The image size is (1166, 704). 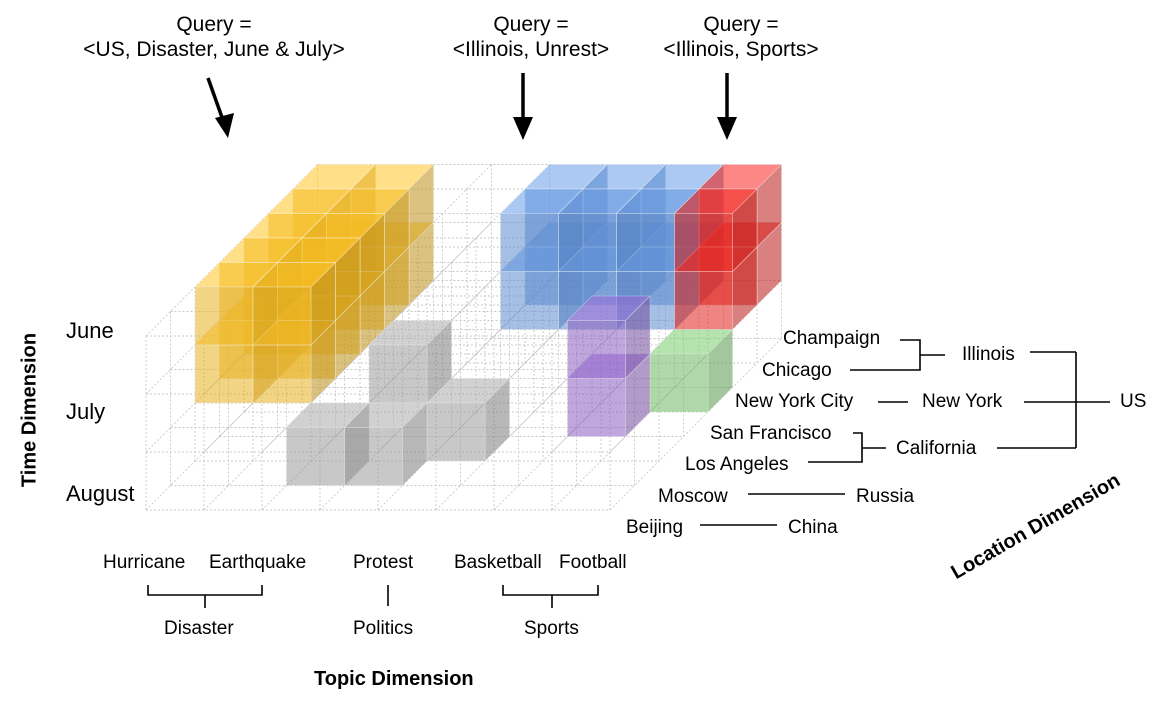 I want to click on disaster-query-line2: <US, Disaster, June & July>, so click(x=214, y=49).